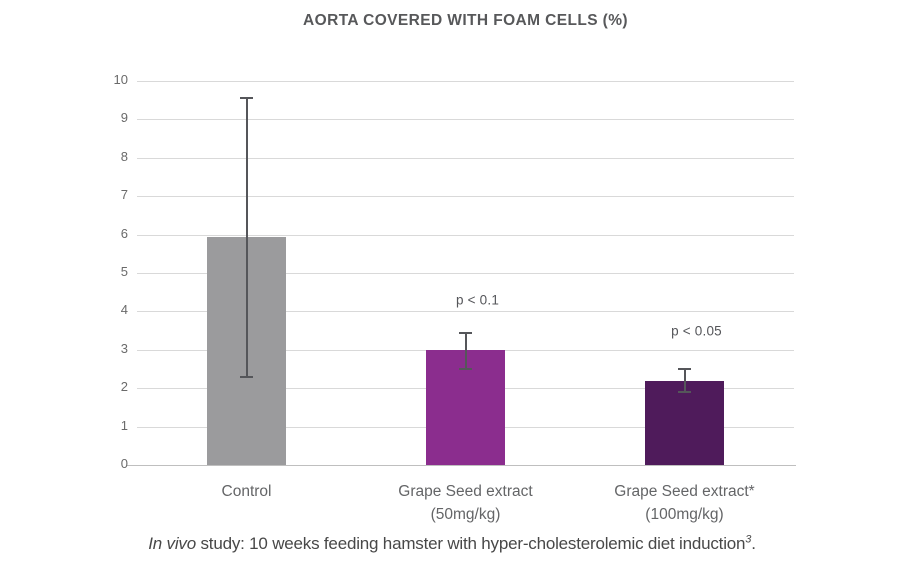 This screenshot has height=567, width=904. Describe the element at coordinates (124, 271) in the screenshot. I see `y-tick-label-5: 5` at that location.